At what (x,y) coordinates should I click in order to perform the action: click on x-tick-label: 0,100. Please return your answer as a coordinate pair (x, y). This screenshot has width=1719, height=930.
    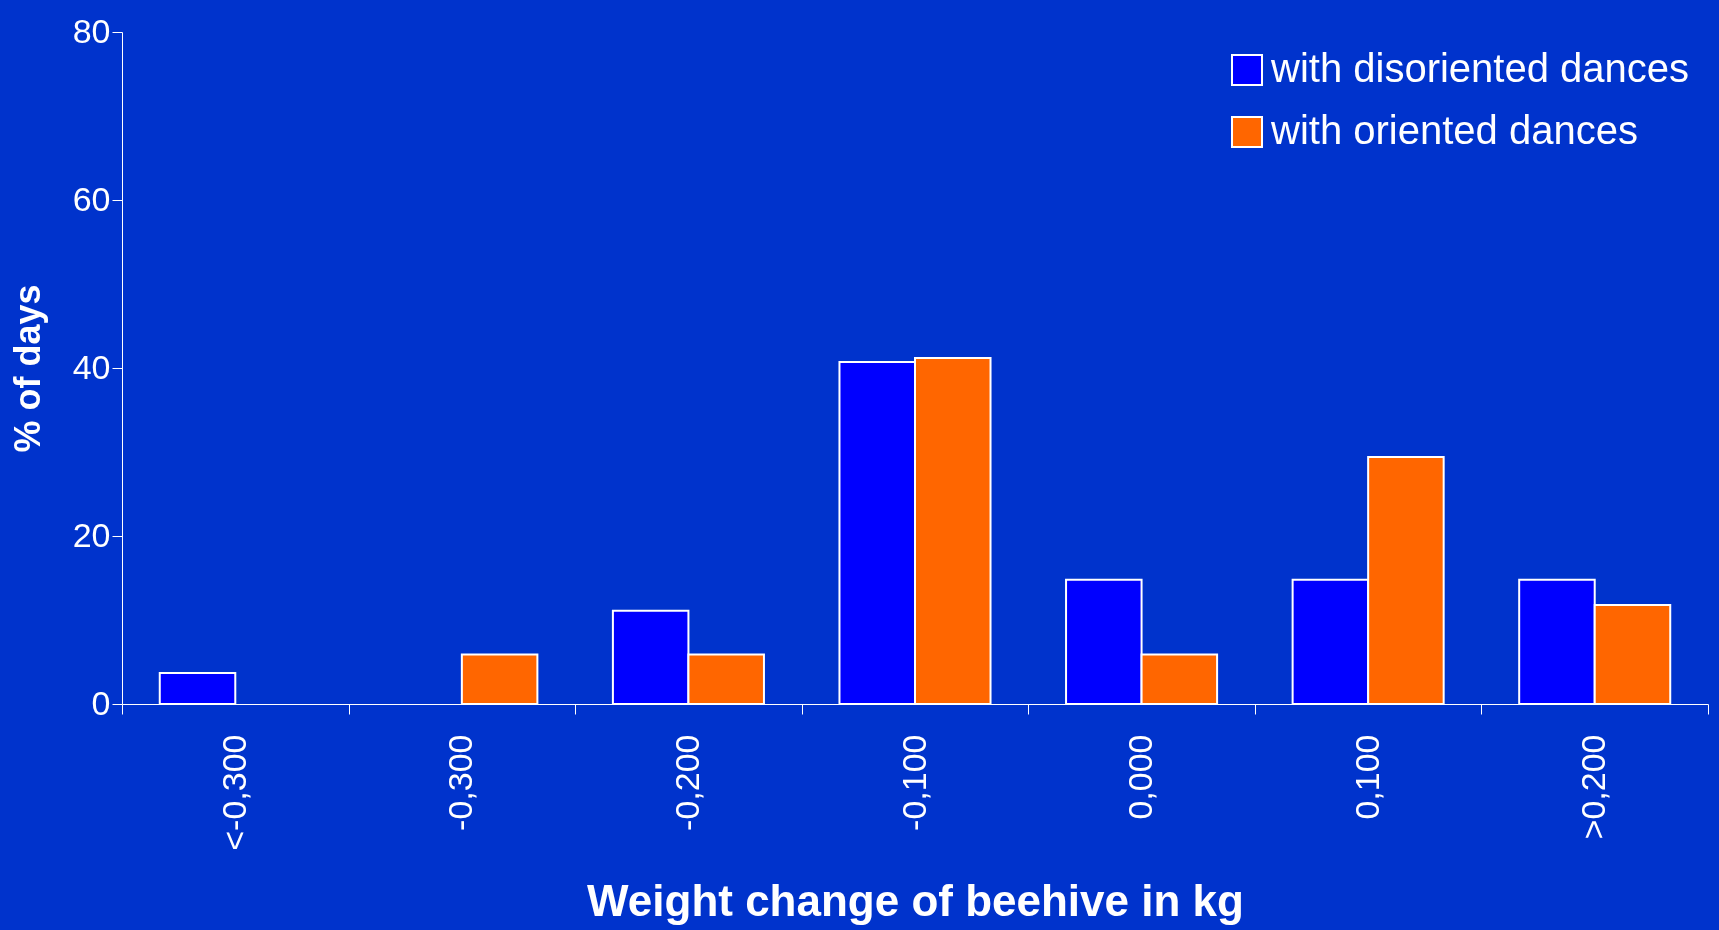
    Looking at the image, I should click on (1366, 777).